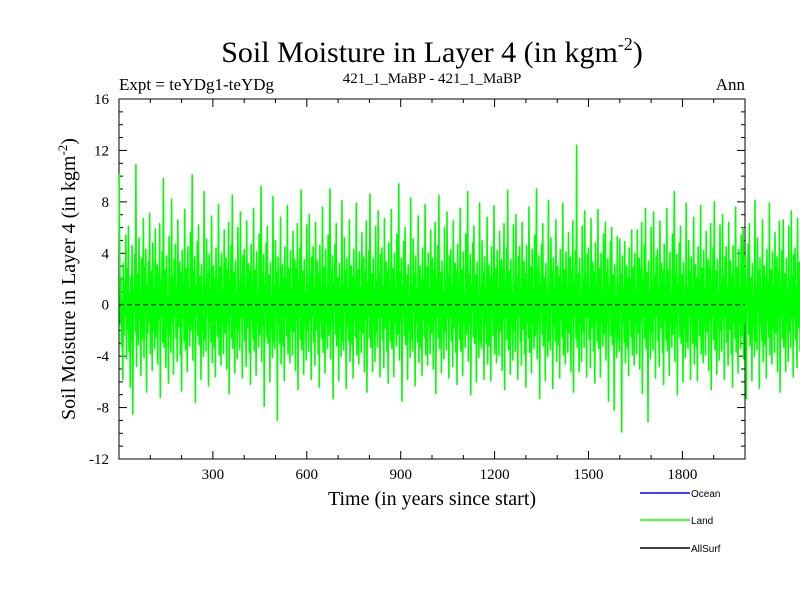  What do you see at coordinates (495, 475) in the screenshot?
I see `x-tick-label: 1200` at bounding box center [495, 475].